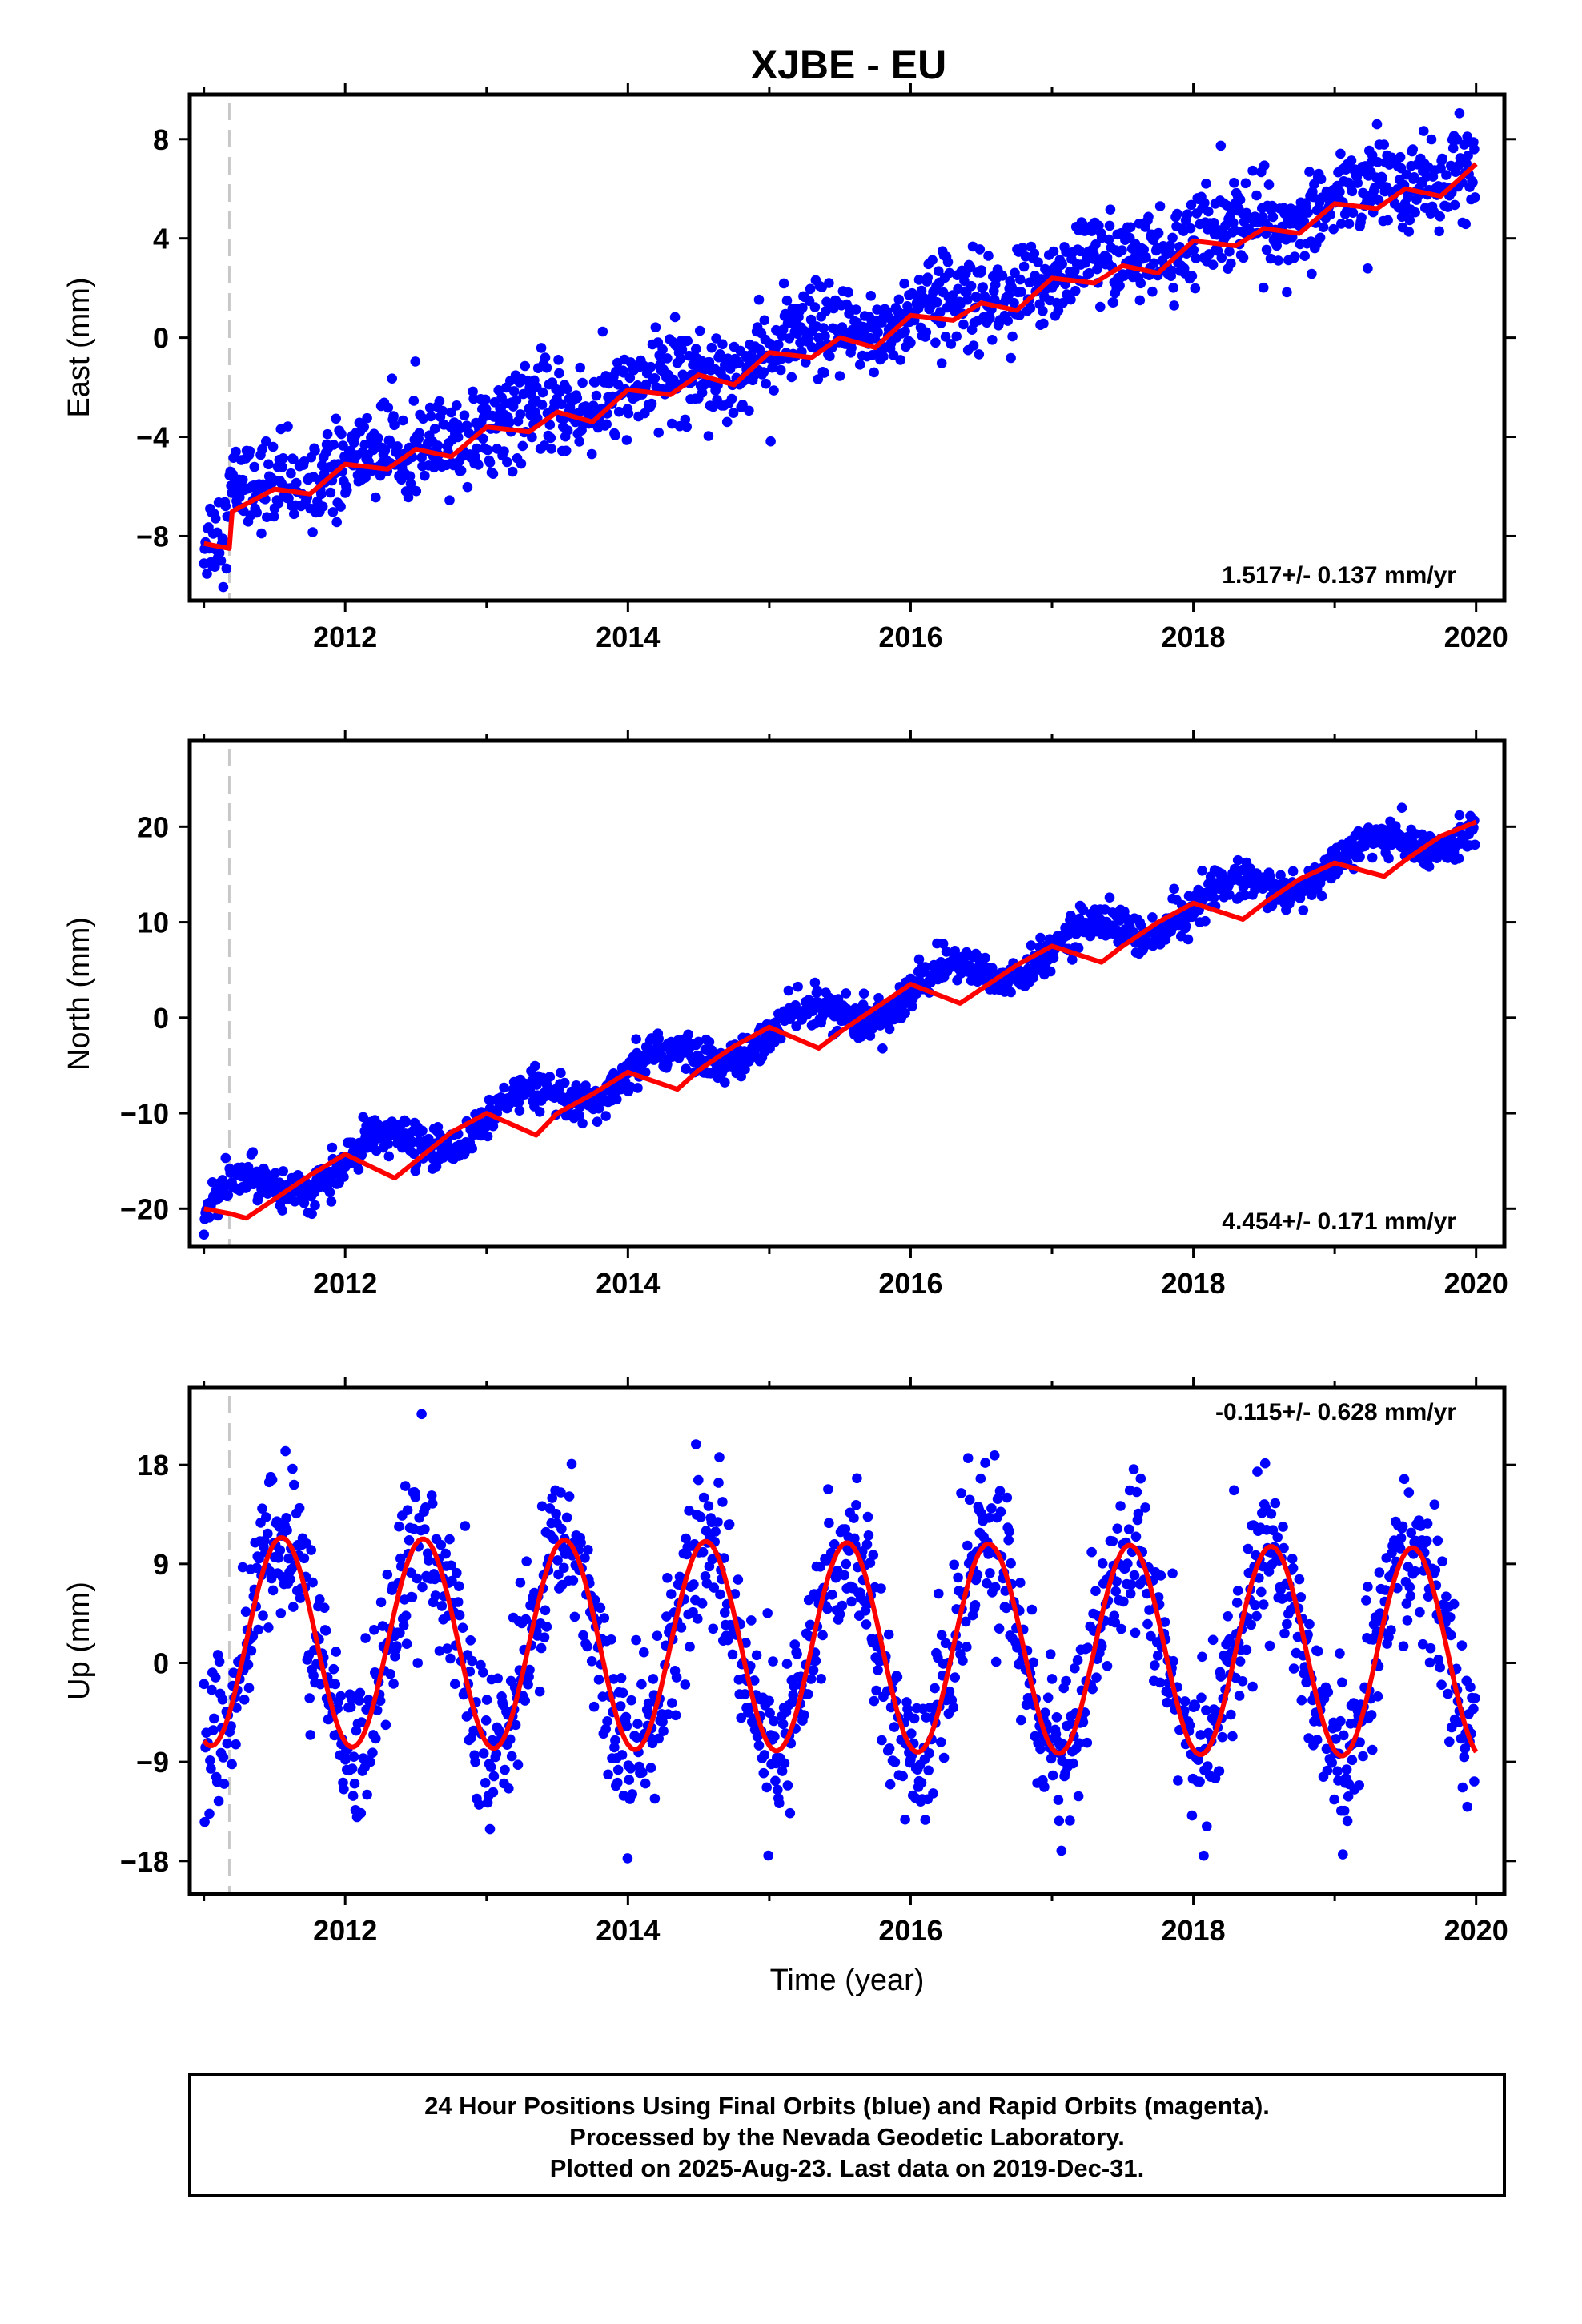  I want to click on y-tick-label: −18, so click(144, 1861).